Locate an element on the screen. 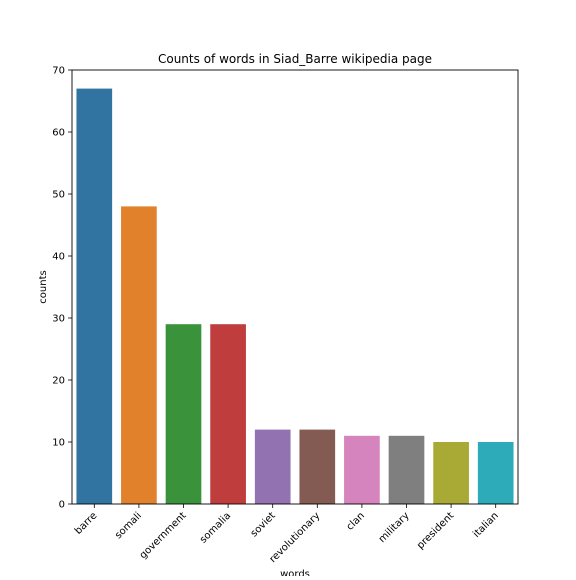  bar-italian is located at coordinates (495, 473).